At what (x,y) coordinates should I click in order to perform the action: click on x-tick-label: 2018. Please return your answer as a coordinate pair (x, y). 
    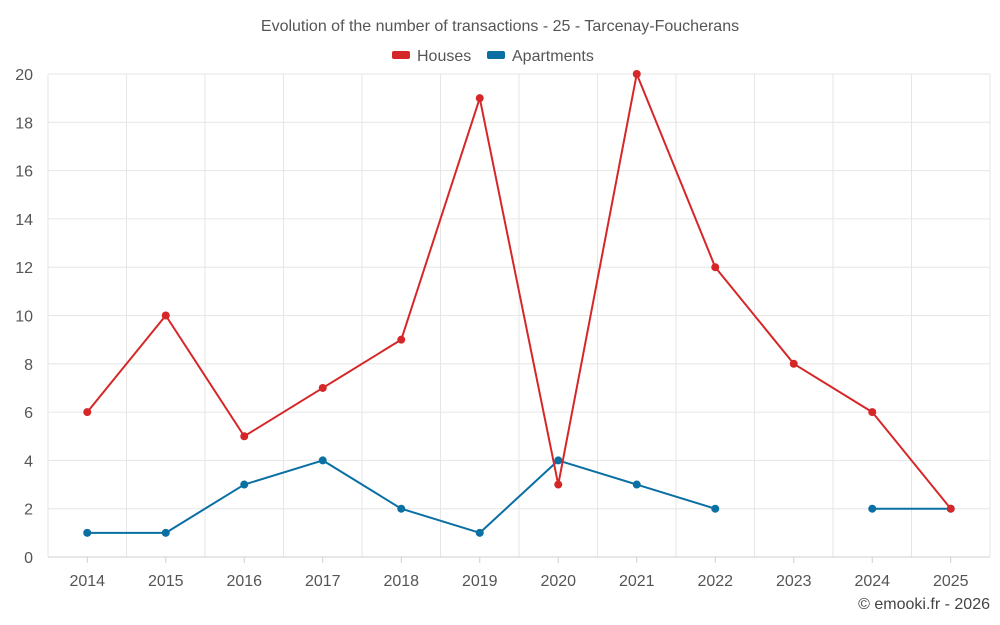
    Looking at the image, I should click on (401, 581).